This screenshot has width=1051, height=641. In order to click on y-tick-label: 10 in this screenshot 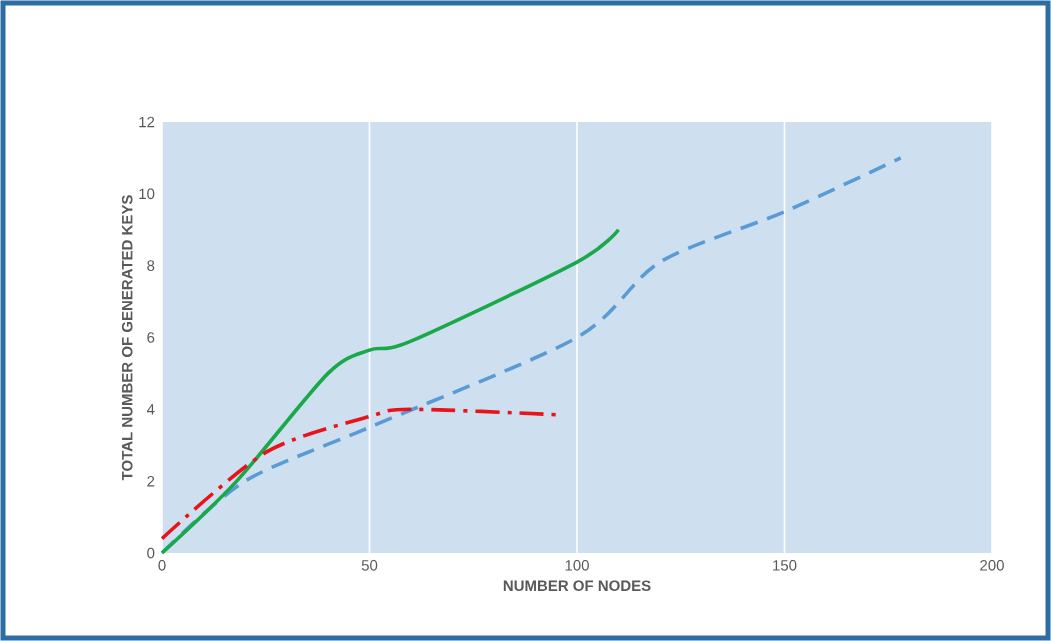, I will do `click(147, 194)`.